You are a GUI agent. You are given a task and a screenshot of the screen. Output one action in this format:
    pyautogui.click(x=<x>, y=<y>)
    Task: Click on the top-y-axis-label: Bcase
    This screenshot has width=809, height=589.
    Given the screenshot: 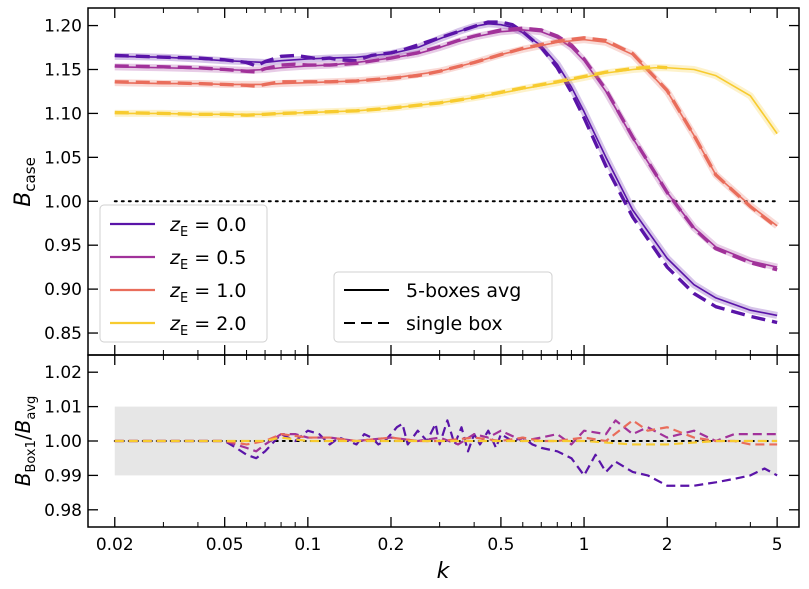 What is the action you would take?
    pyautogui.click(x=25, y=182)
    